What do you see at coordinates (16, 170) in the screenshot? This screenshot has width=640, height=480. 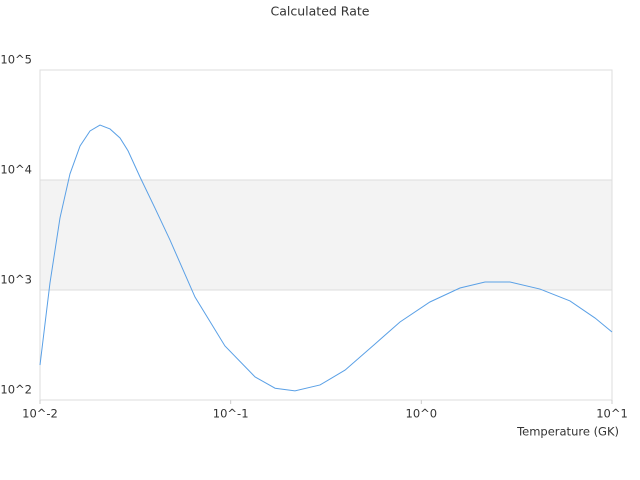 I see `y-tick-label: 10^4` at bounding box center [16, 170].